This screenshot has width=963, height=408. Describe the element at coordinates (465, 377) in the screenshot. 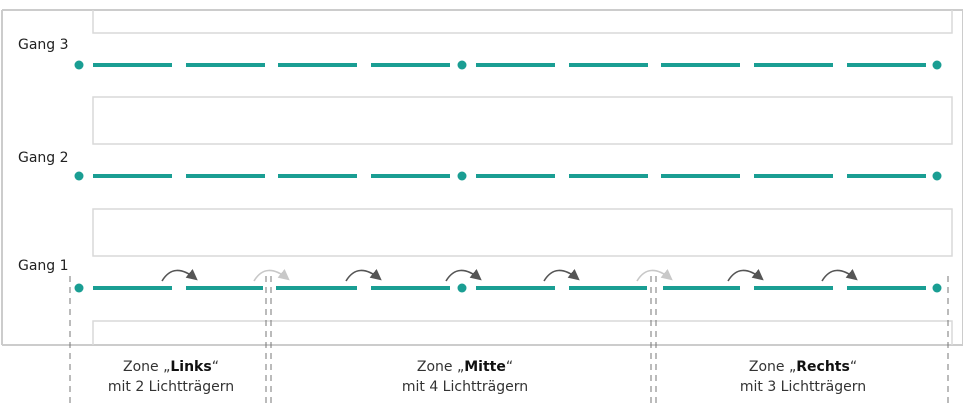

I see `zone-caption-mitte: Zone „Mitte“ mit 4 Lichtträgern` at that location.